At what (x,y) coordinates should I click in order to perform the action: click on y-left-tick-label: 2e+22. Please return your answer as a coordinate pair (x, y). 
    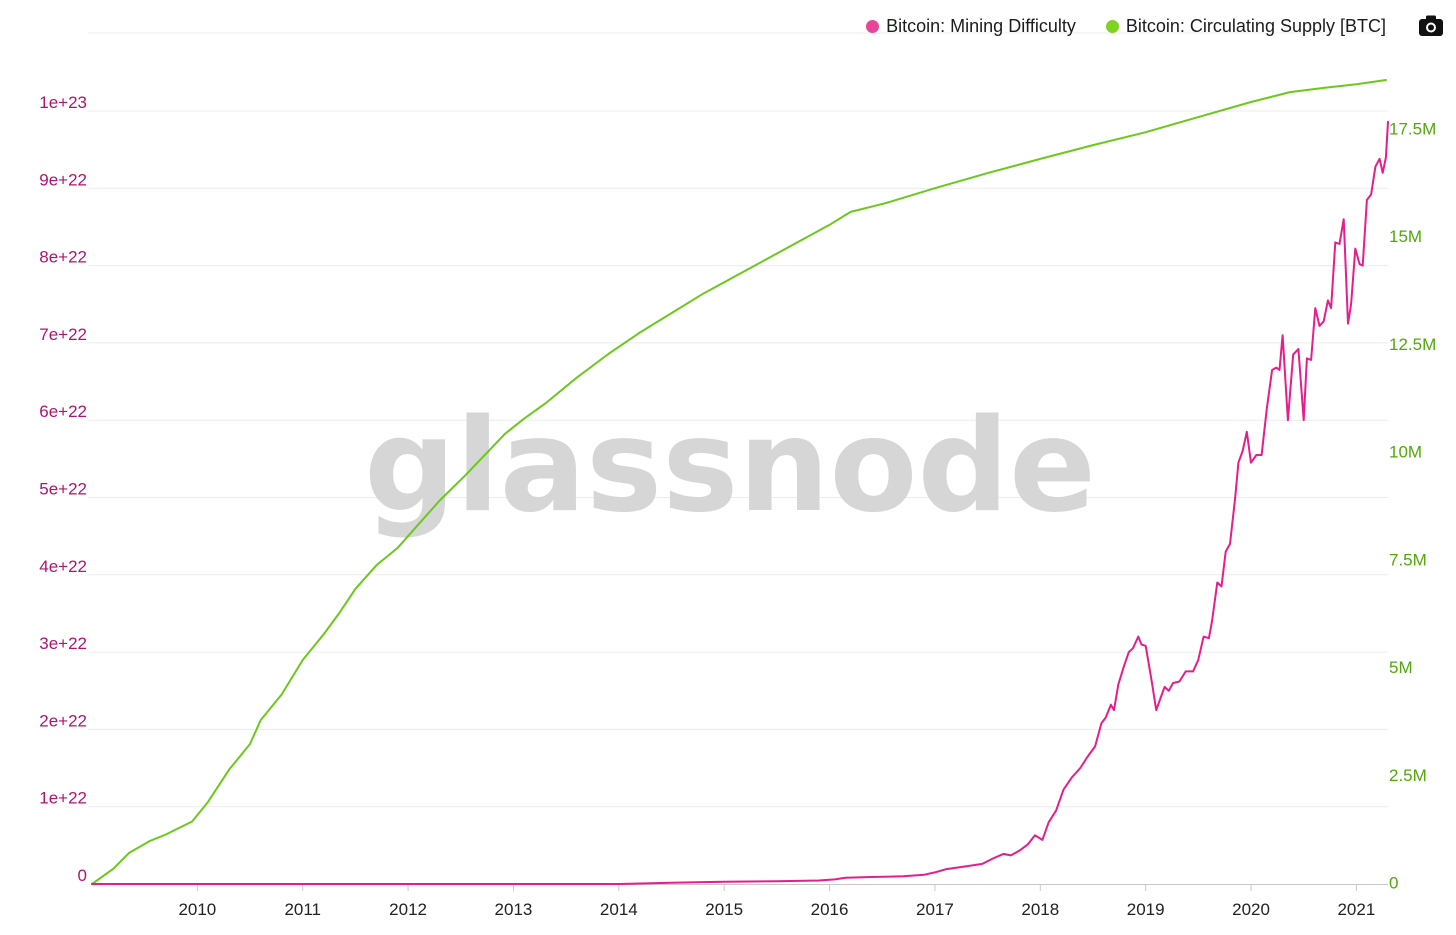
    Looking at the image, I should click on (63, 720).